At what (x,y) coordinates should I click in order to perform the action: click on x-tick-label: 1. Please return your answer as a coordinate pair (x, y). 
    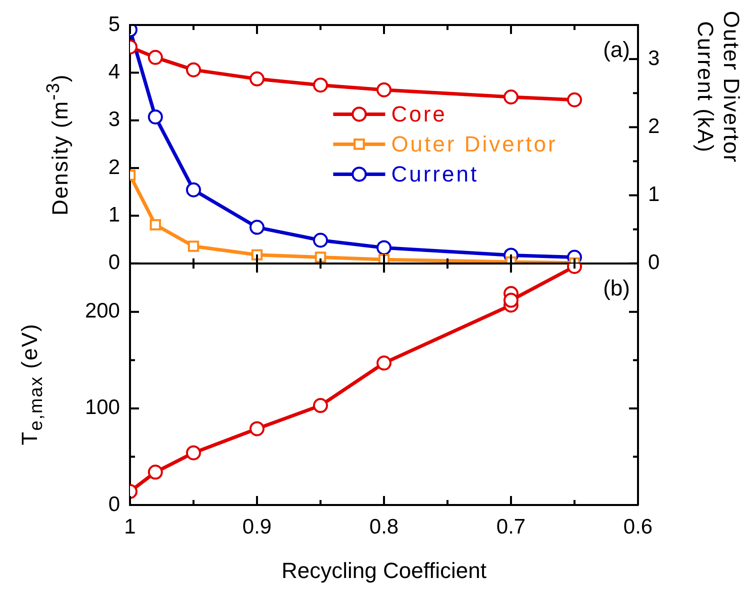
    Looking at the image, I should click on (130, 526).